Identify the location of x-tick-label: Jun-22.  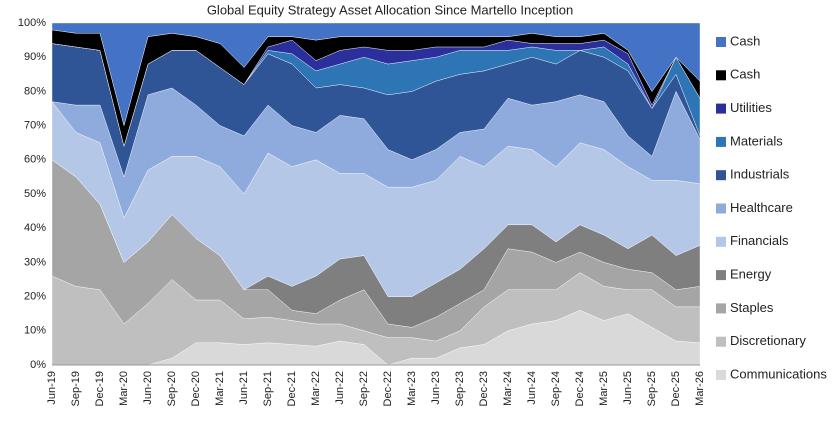
(340, 388).